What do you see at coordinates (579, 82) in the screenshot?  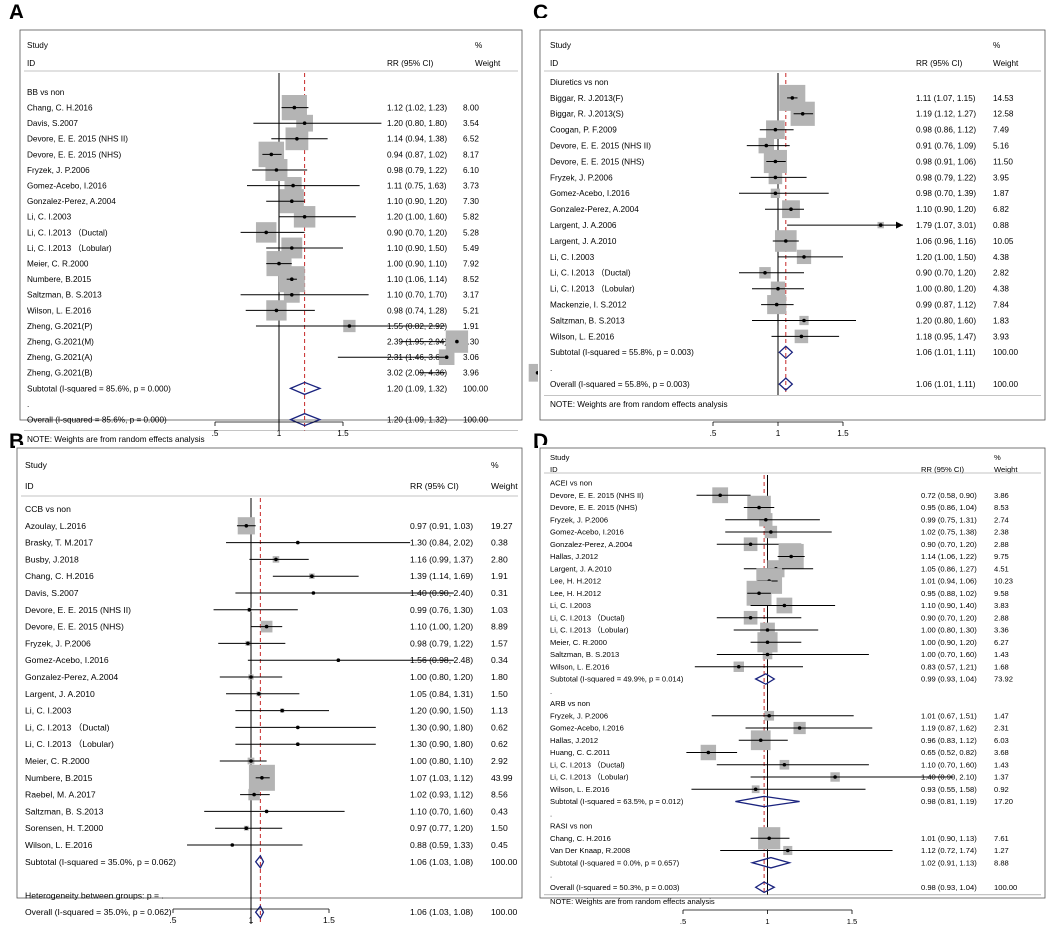 I see `group-label: Diuretics vs non` at bounding box center [579, 82].